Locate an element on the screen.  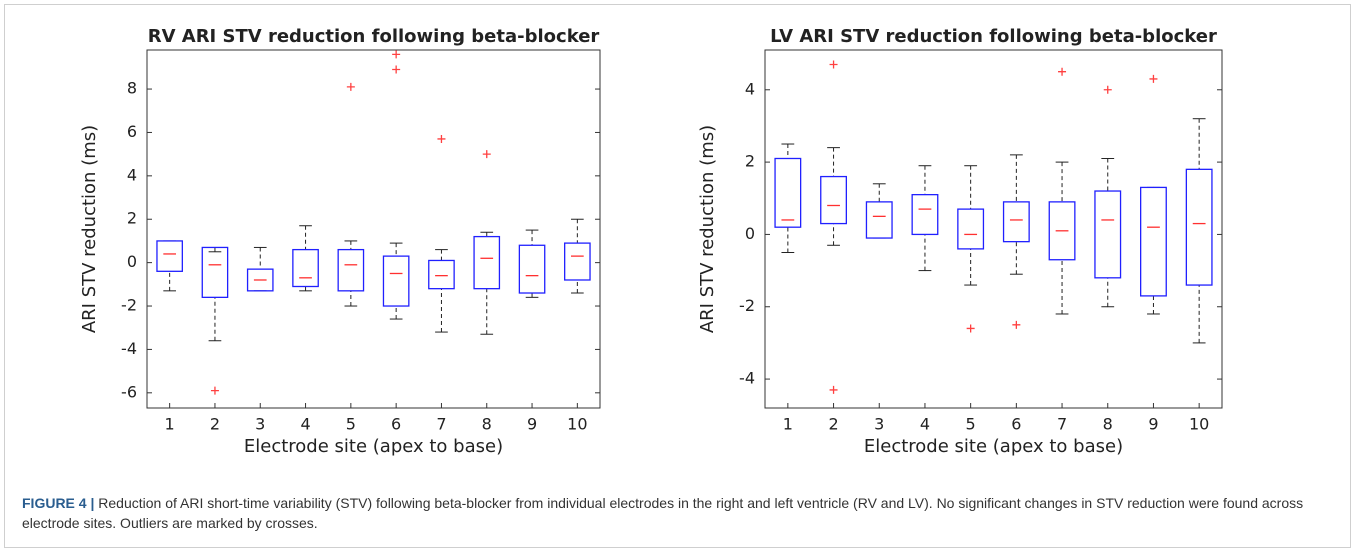
y-tick-label: 8 is located at coordinates (132, 88).